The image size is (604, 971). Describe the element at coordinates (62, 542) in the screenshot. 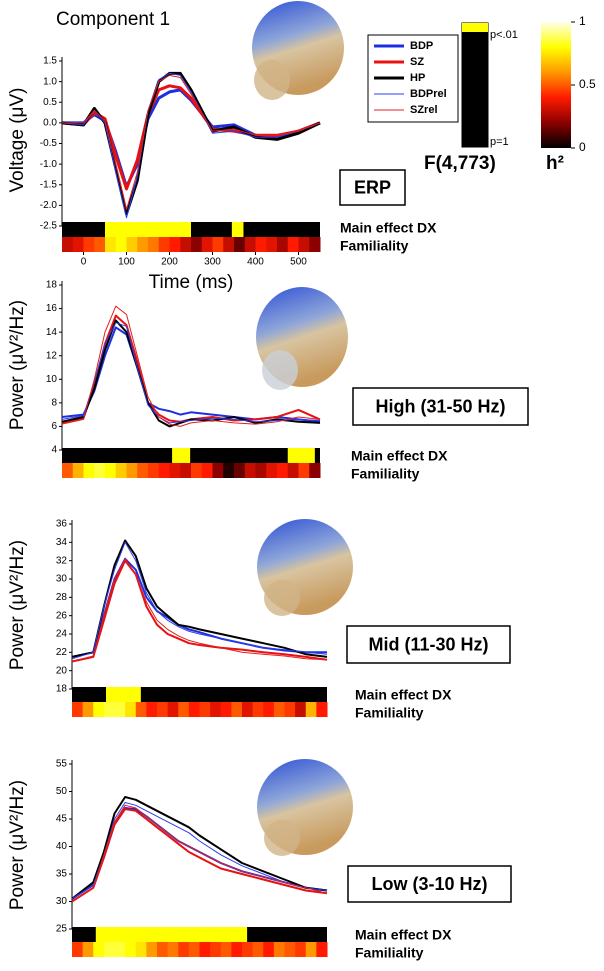

I see `y-tick-label: 34` at that location.